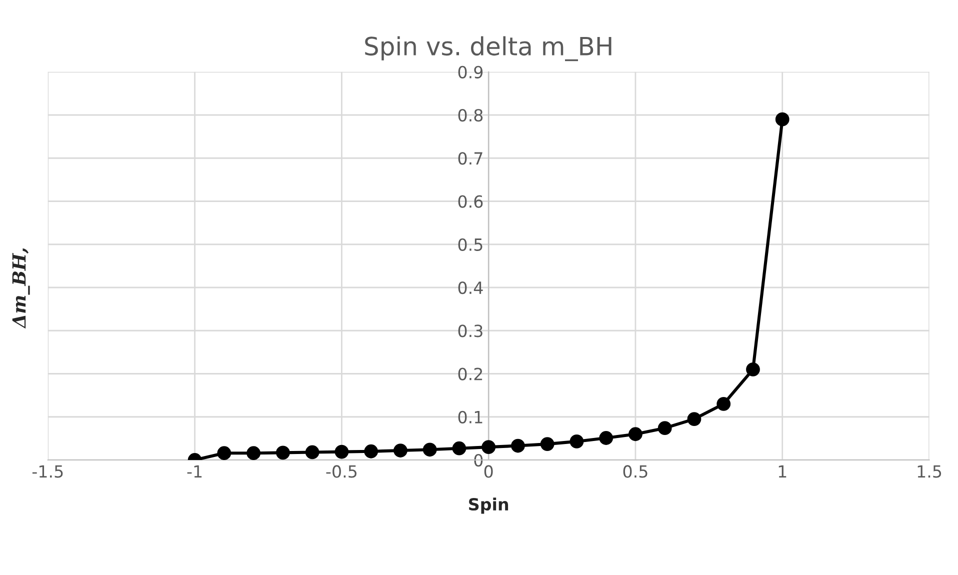 This screenshot has height=575, width=958. I want to click on y-tick-label: 0.9, so click(470, 72).